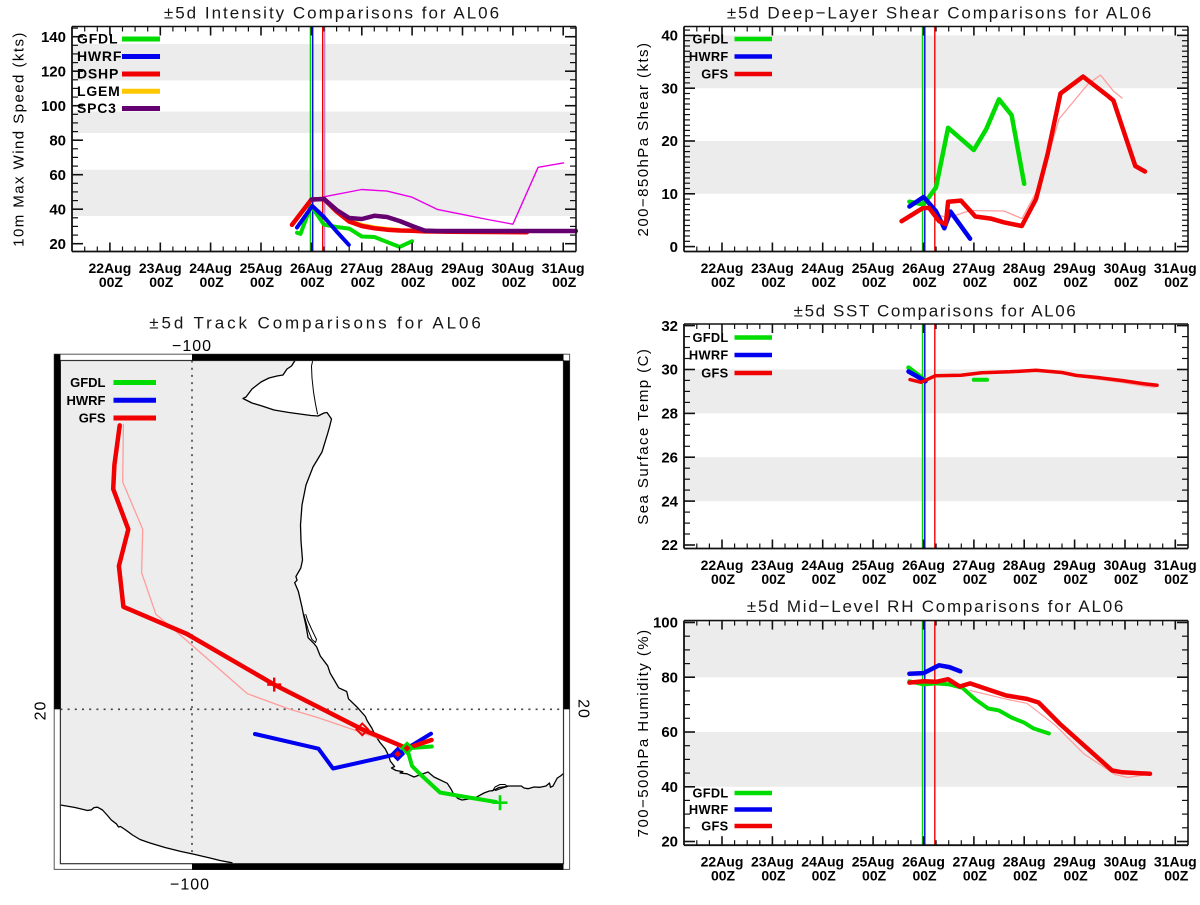  Describe the element at coordinates (669, 501) in the screenshot. I see `svg-text: 24` at that location.